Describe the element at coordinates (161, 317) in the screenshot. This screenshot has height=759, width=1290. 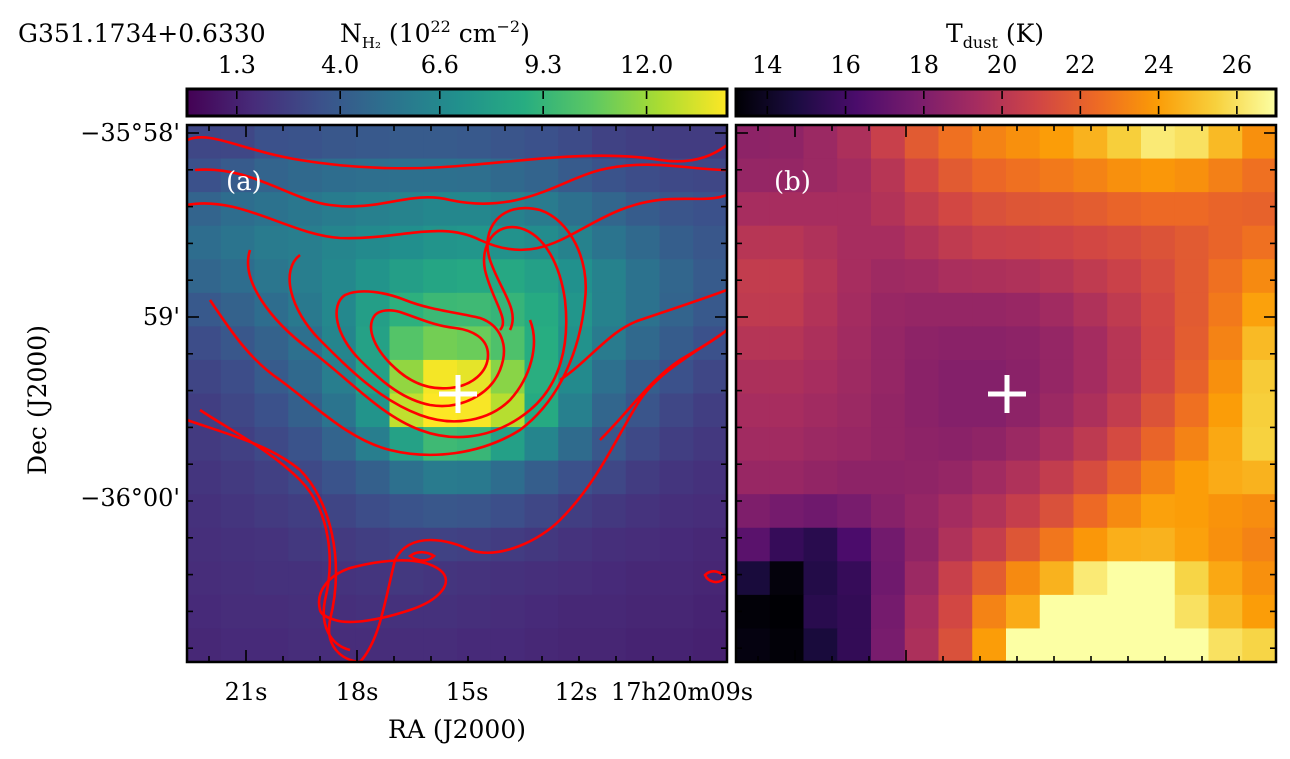
I see `dec-tick-label-59: 59'` at that location.